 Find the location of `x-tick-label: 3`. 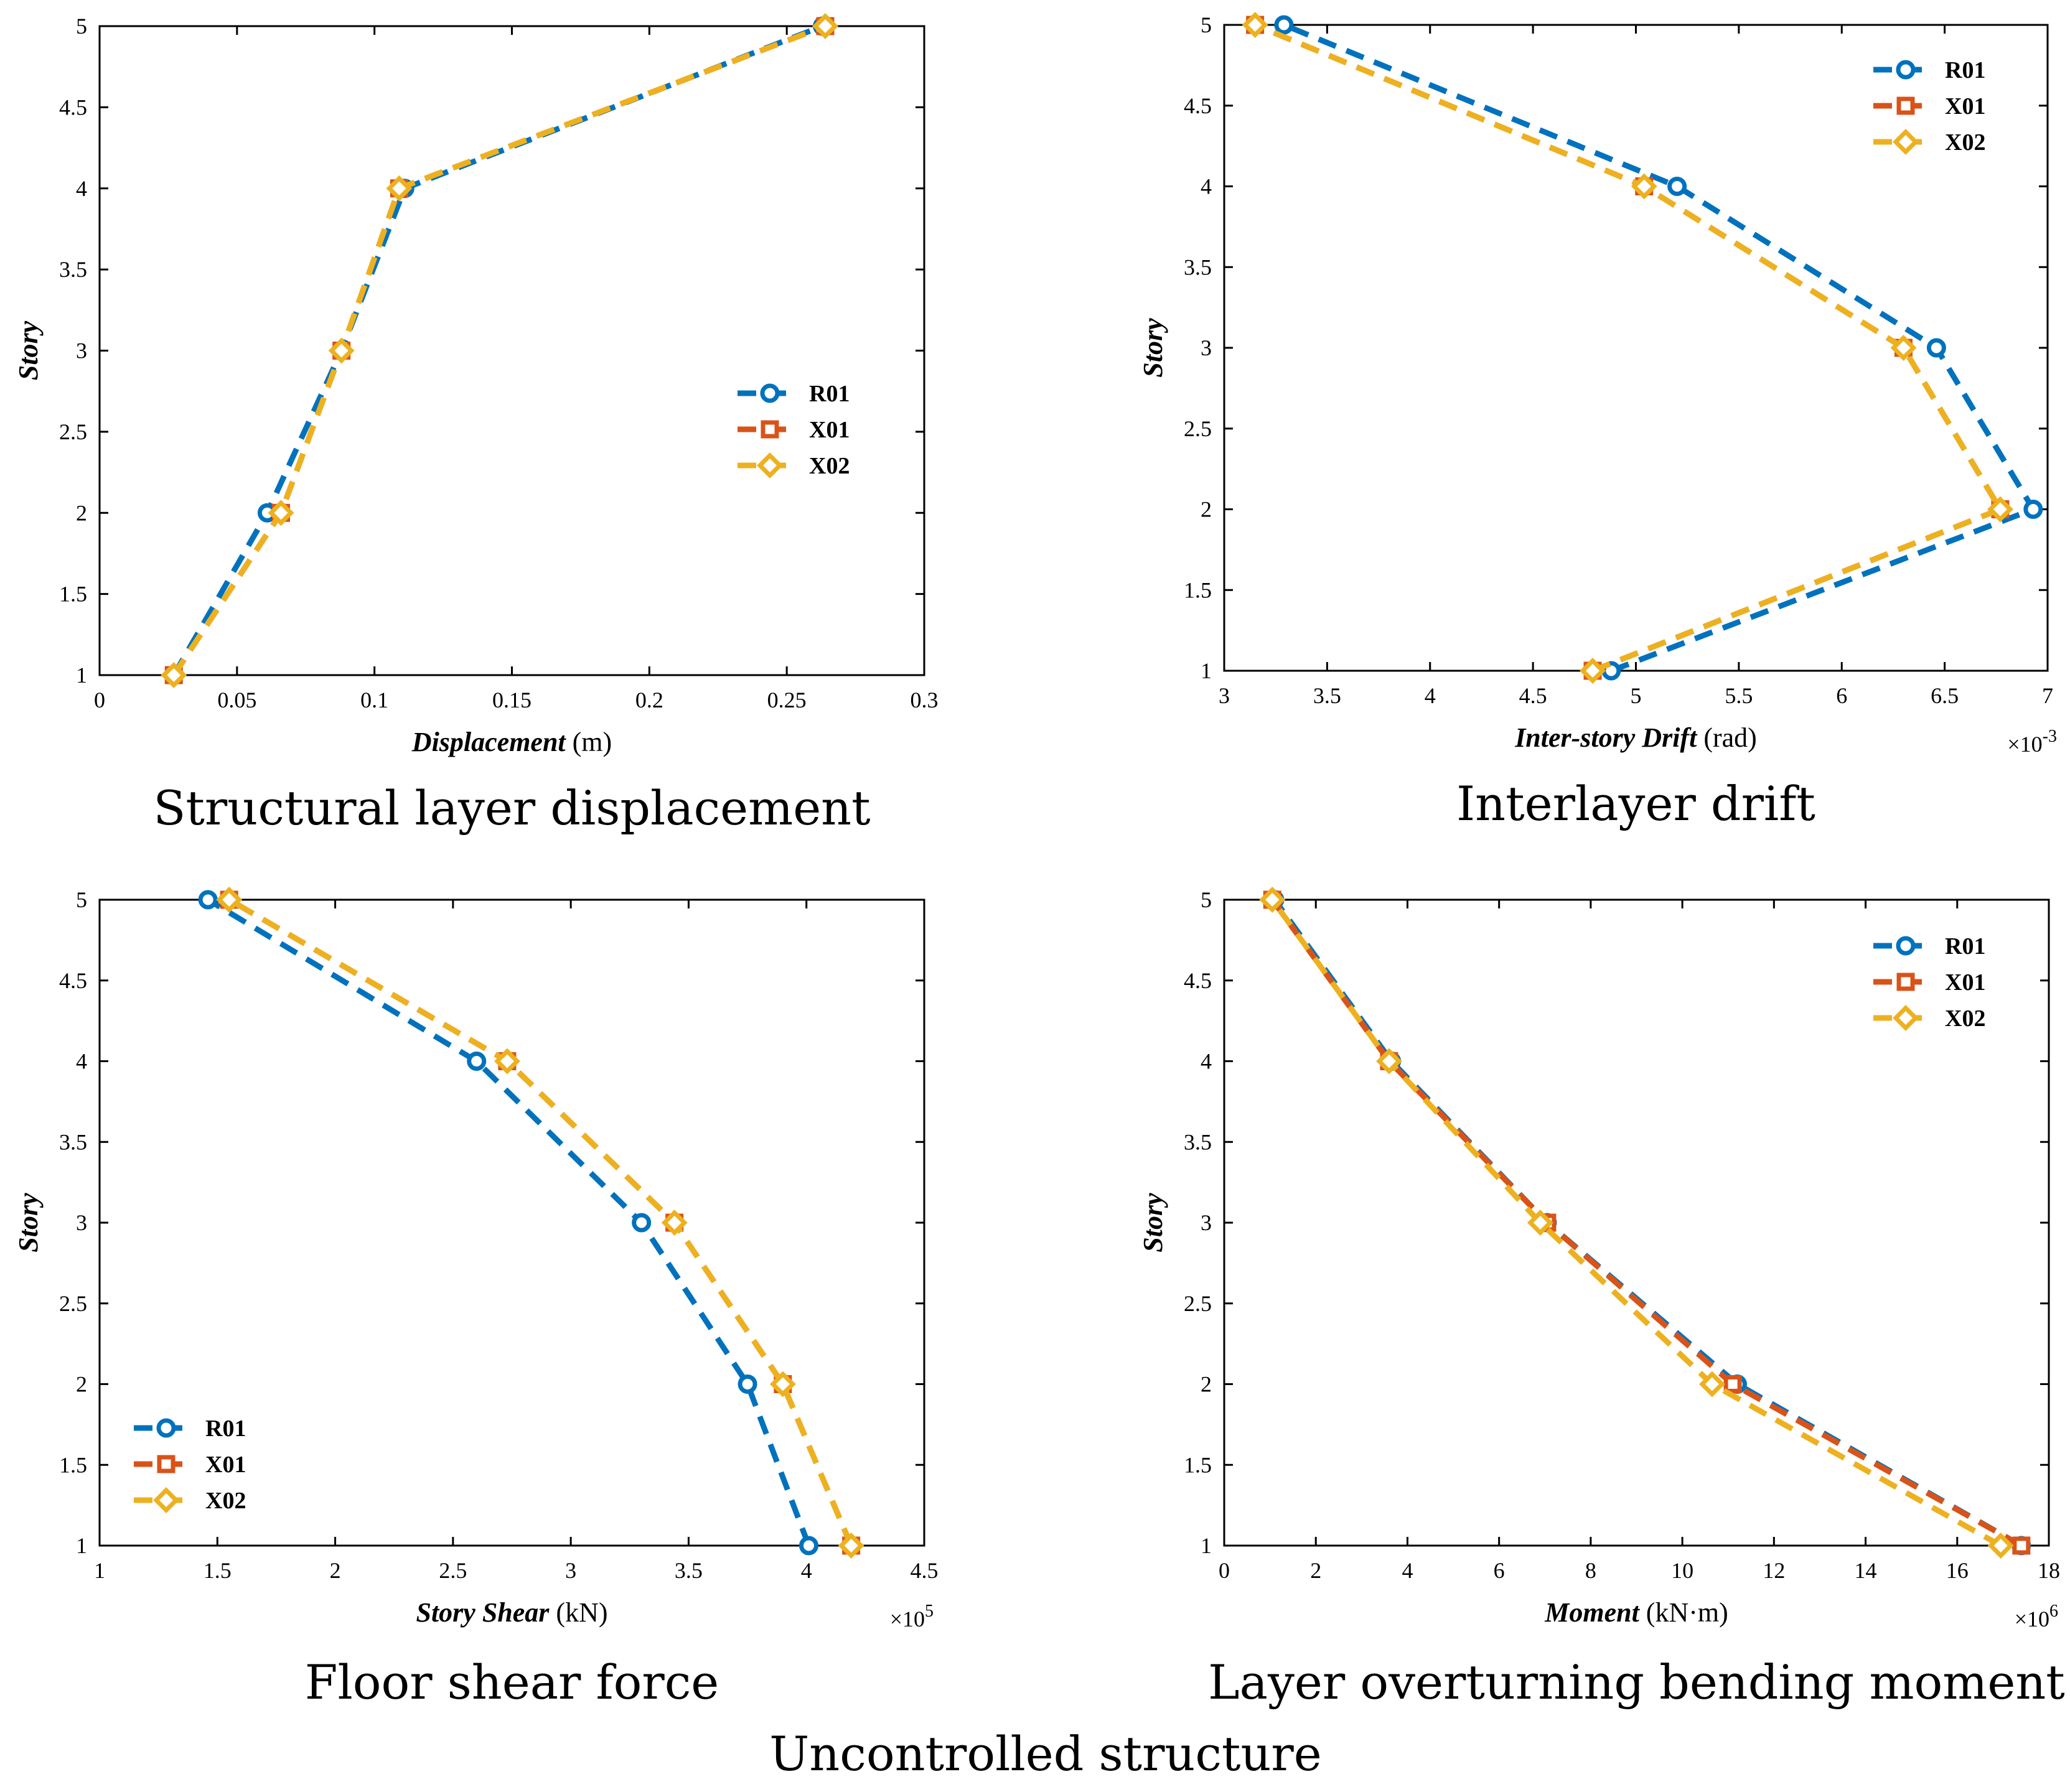

x-tick-label: 3 is located at coordinates (1224, 695).